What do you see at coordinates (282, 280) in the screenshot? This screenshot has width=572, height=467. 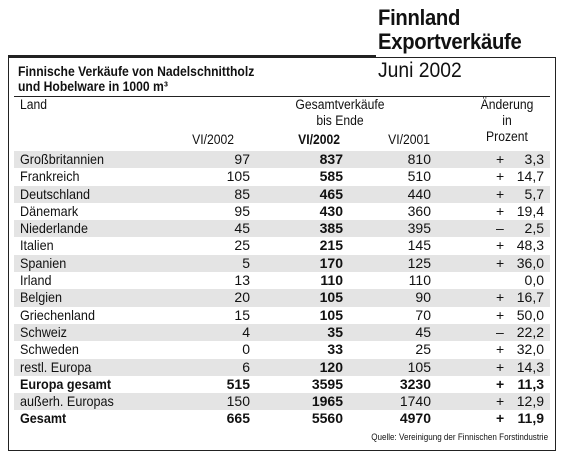 I see `table-row: Irland 13 110 110 0,0` at bounding box center [282, 280].